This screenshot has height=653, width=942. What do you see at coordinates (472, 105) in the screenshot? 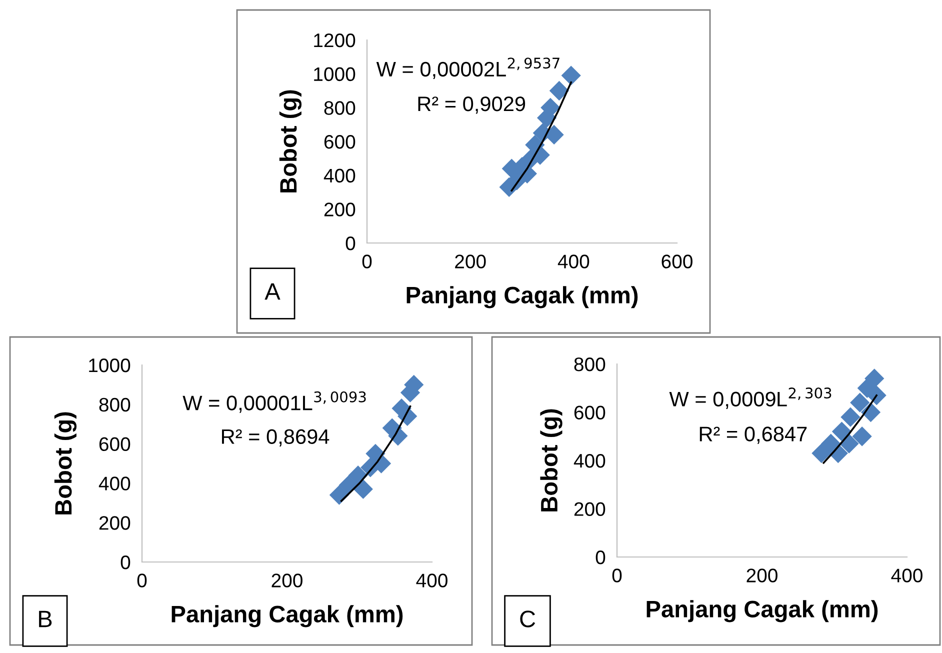
I see `annotation: R² = 0,9029` at bounding box center [472, 105].